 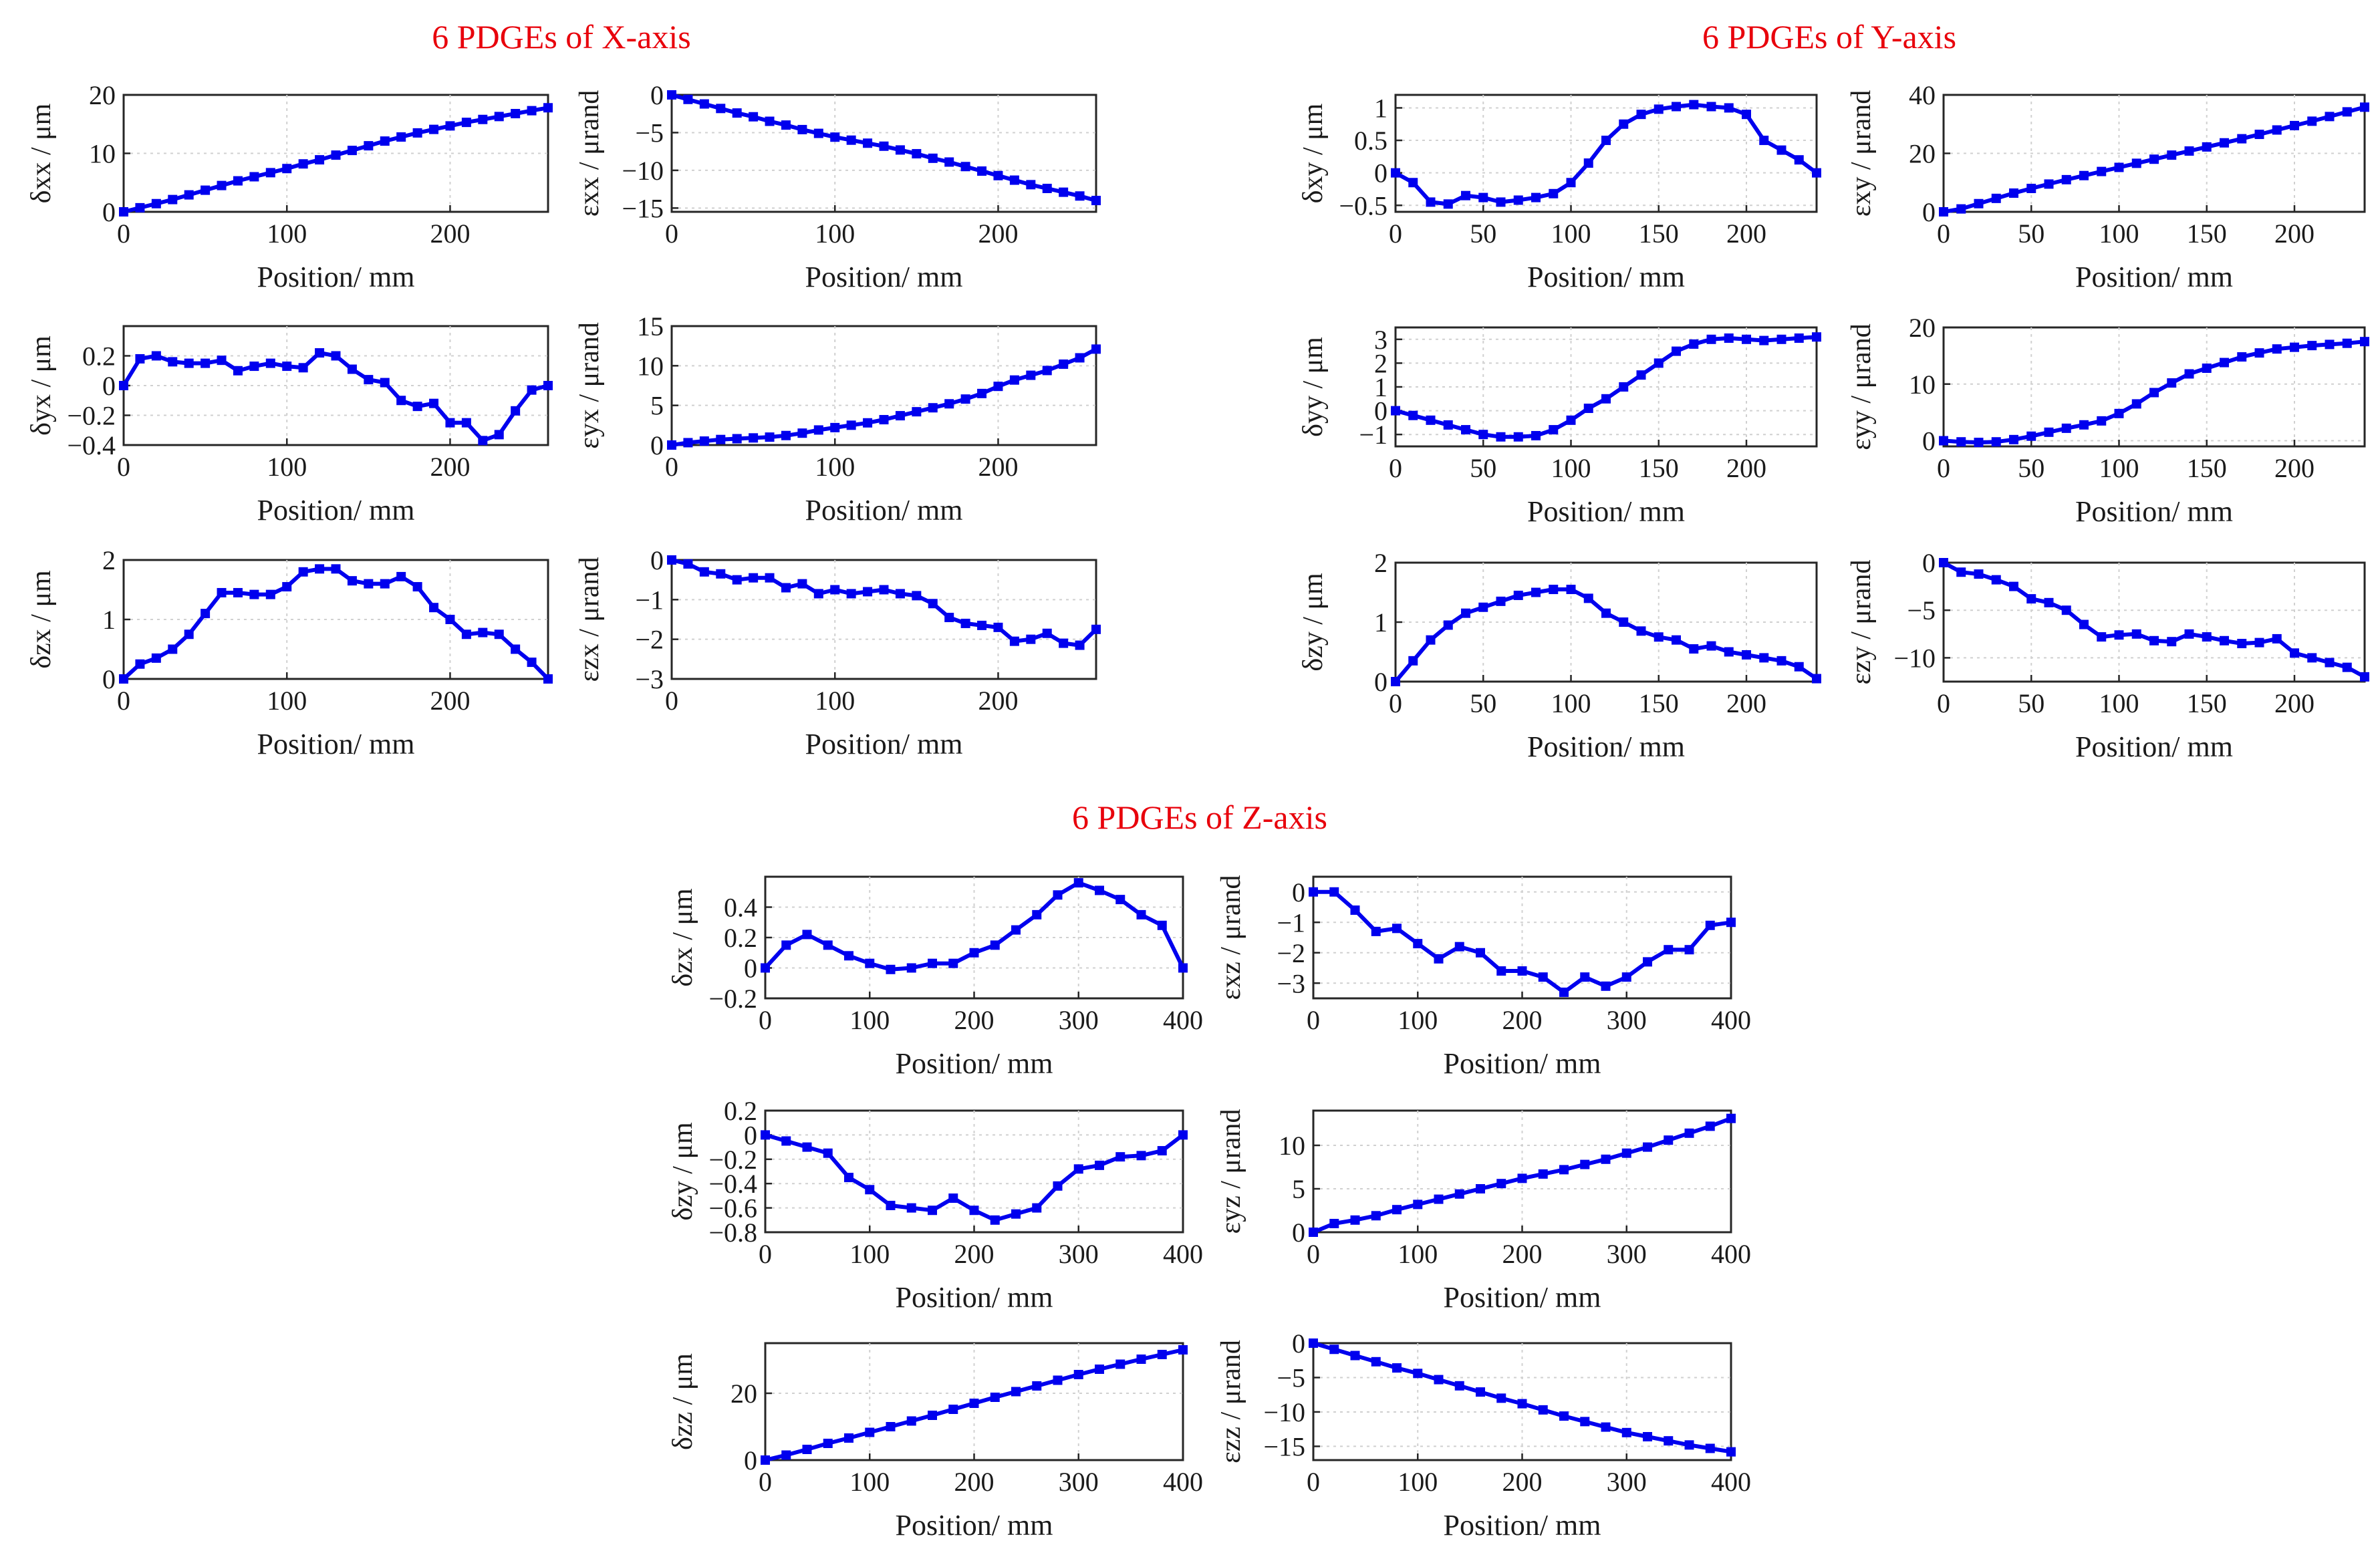 What do you see at coordinates (1380, 108) in the screenshot?
I see `y-tick-label: 1` at bounding box center [1380, 108].